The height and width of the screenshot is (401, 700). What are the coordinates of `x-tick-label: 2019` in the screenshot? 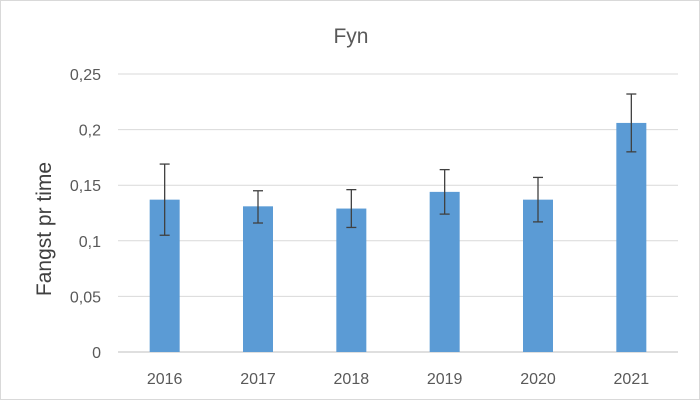 It's located at (445, 379).